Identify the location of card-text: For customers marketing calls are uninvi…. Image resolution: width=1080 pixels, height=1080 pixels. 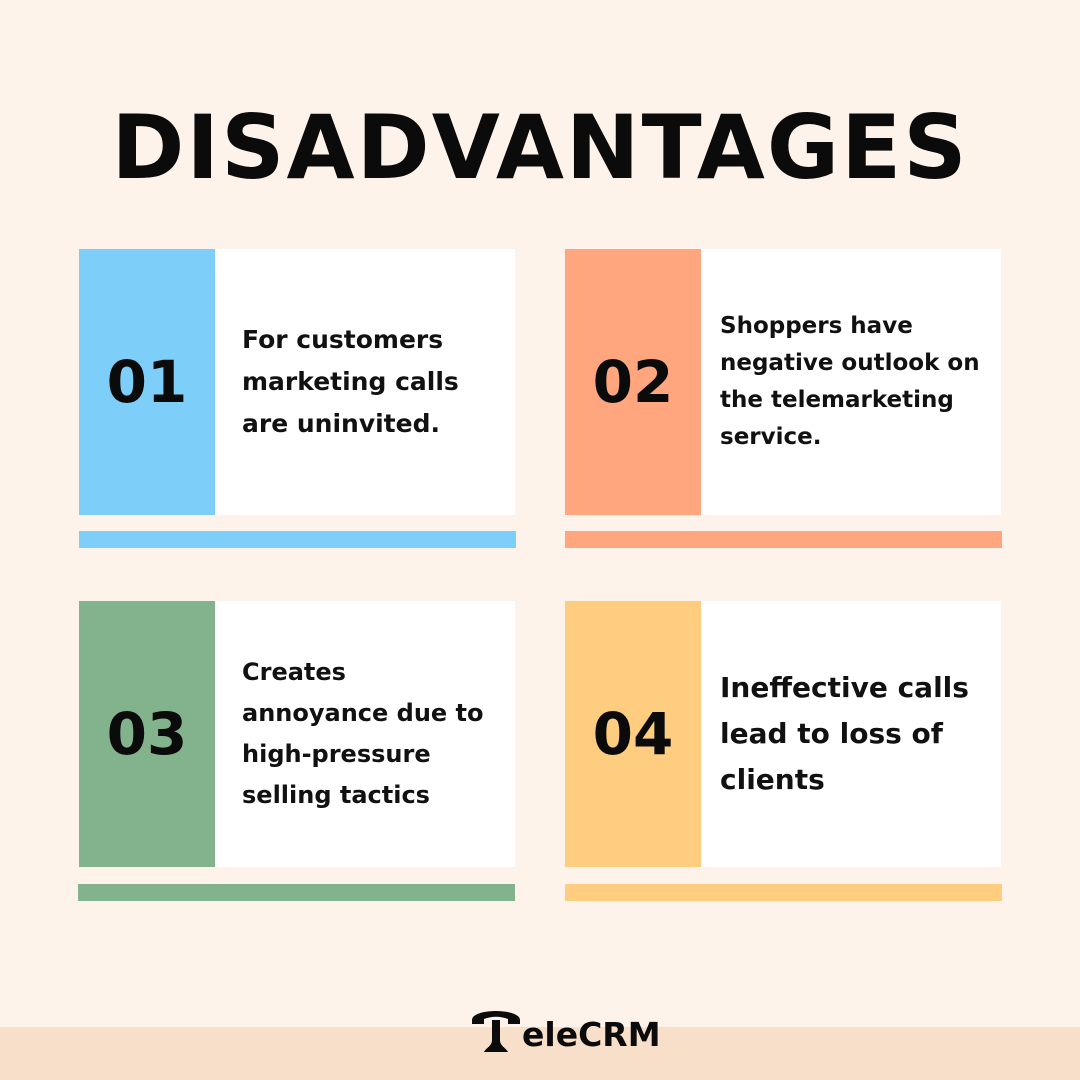
(350, 381).